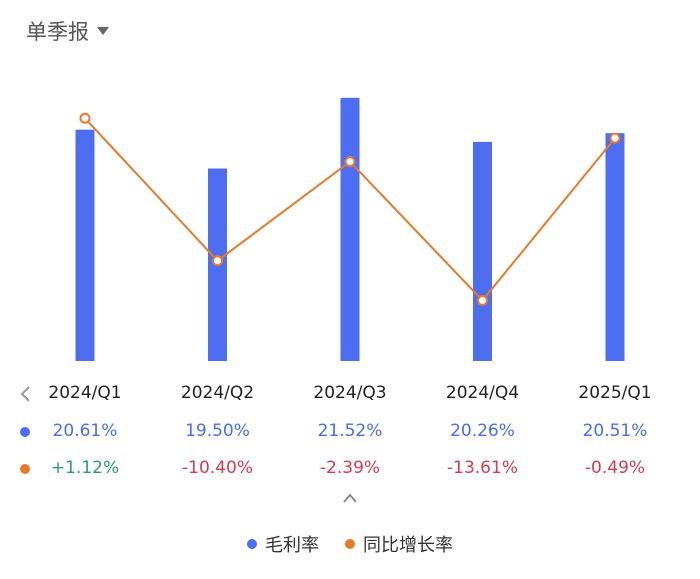  I want to click on category-label: 2024/Q4, so click(482, 393).